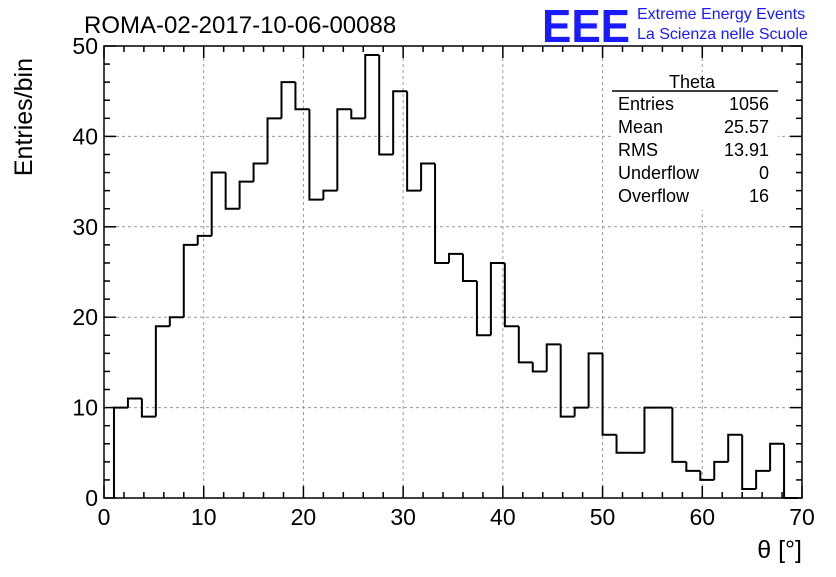 The image size is (836, 577). I want to click on x-tick-label: 50, so click(603, 517).